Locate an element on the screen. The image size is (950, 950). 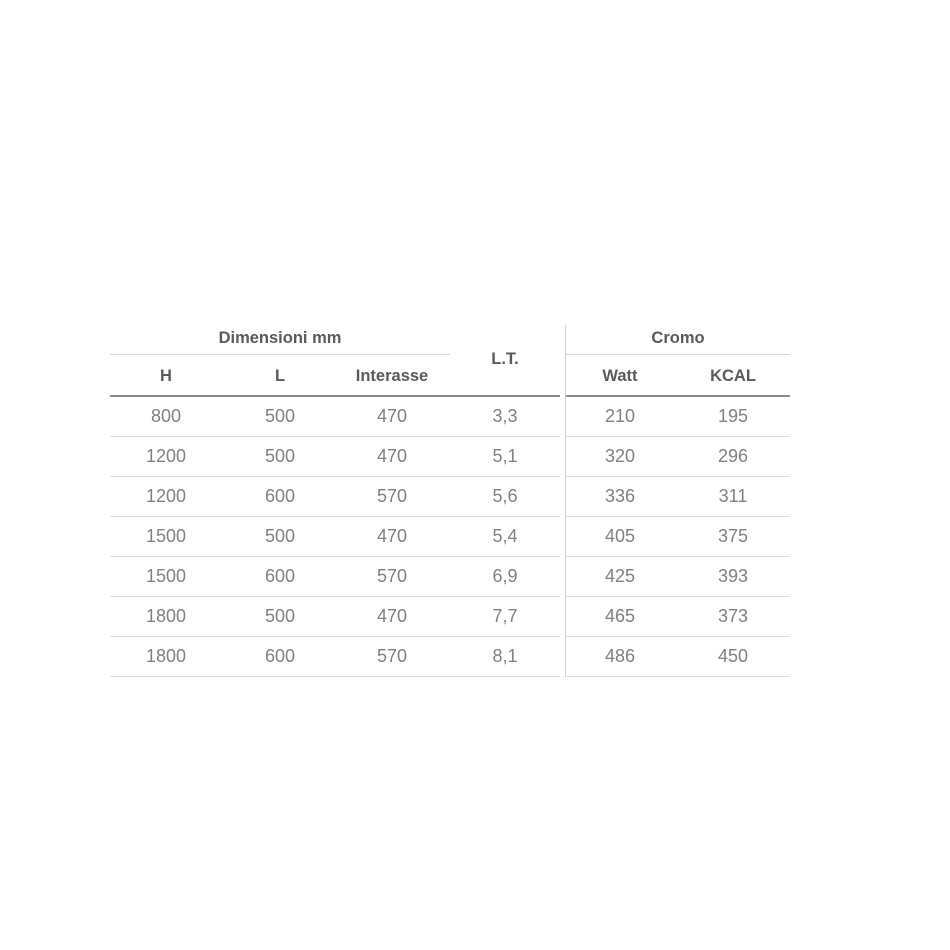
cell-h: 800 is located at coordinates (166, 416).